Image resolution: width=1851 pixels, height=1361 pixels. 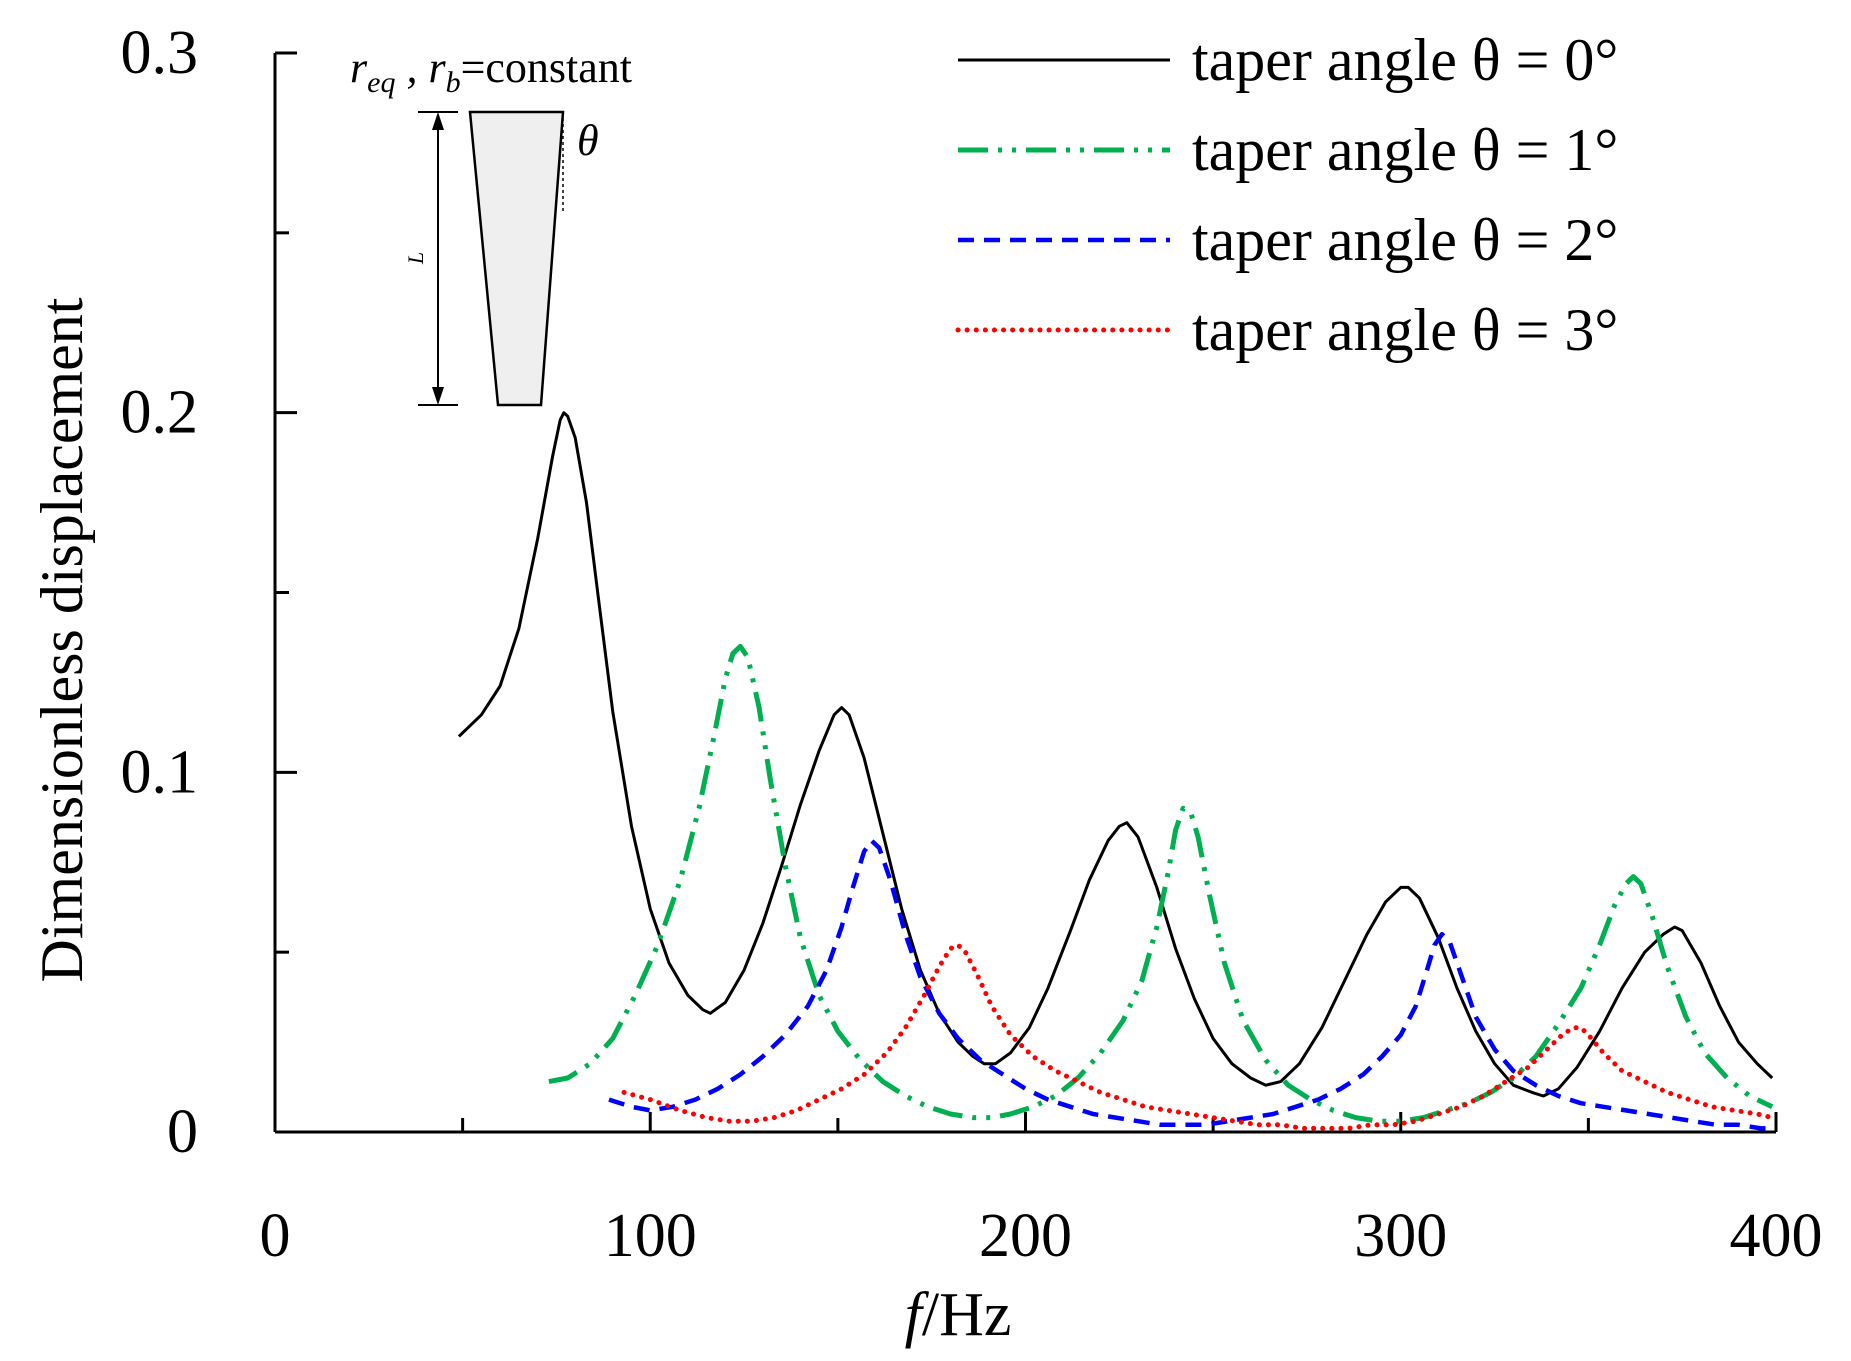 I want to click on legend-label-0: taper angle θ = 0°, so click(x=1405, y=60).